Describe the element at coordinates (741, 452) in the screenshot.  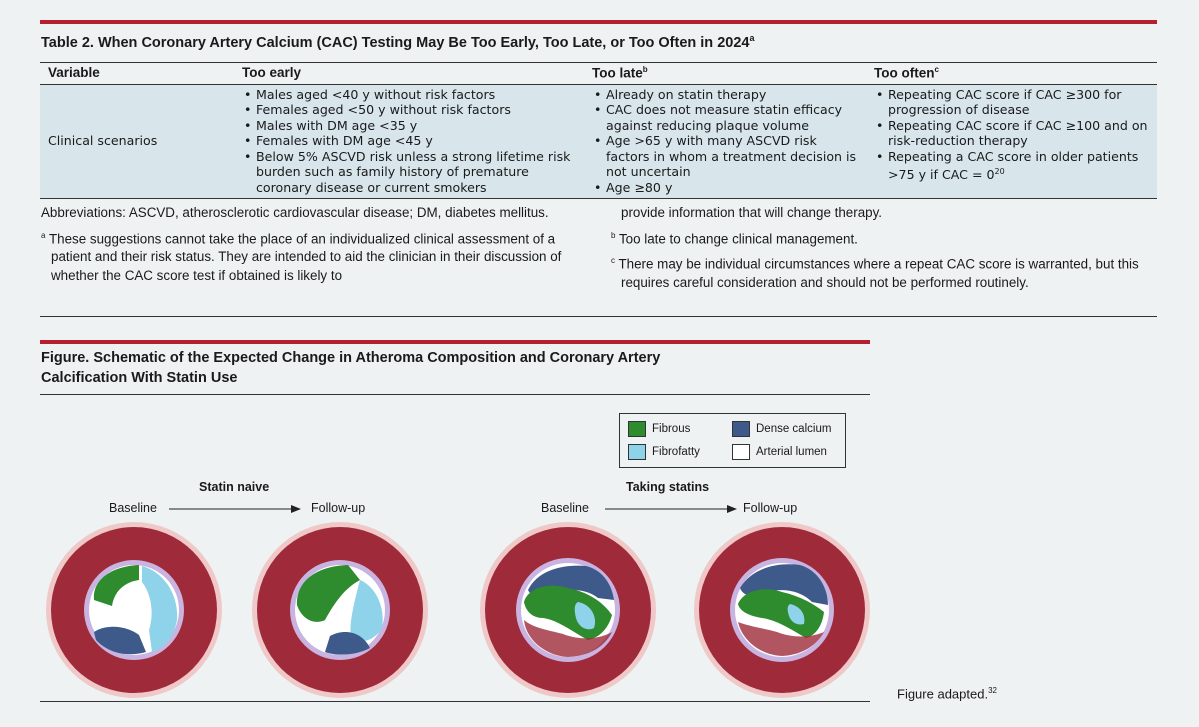
I see `arterial-lumen-swatch-icon` at that location.